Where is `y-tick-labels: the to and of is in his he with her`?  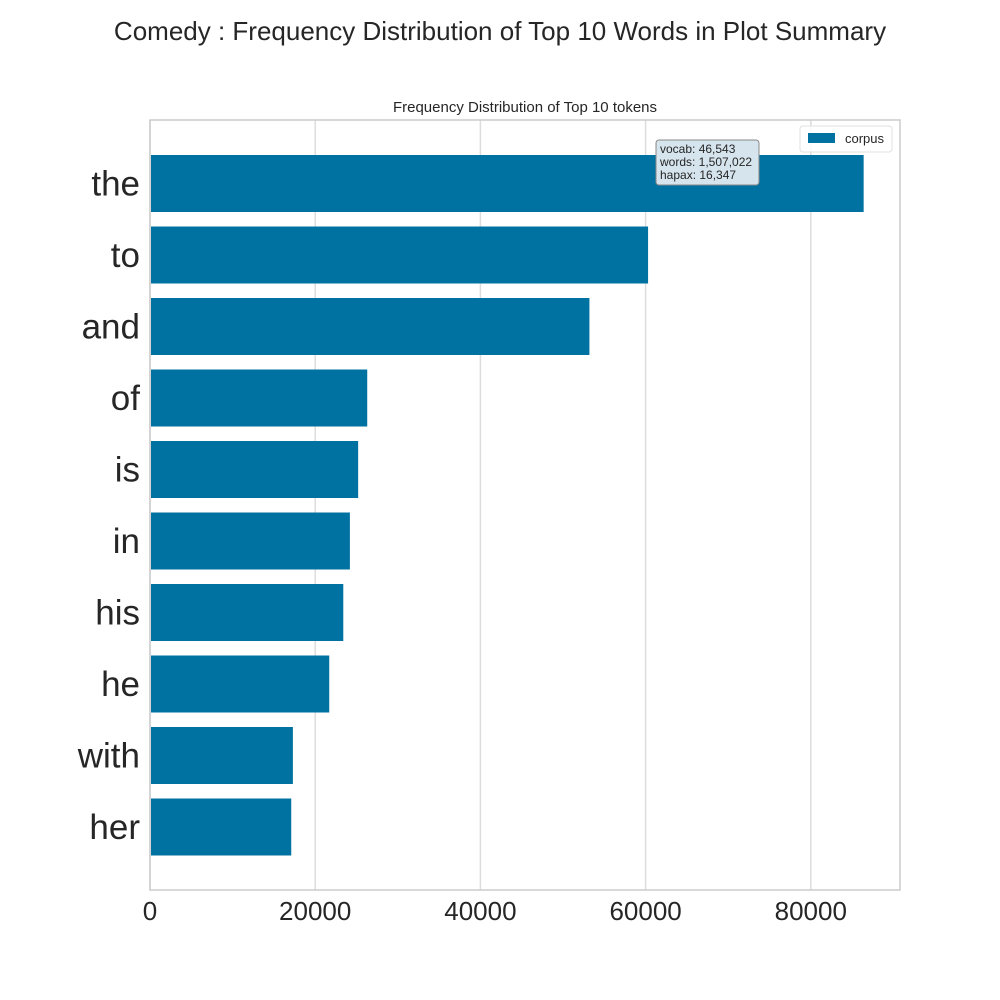
y-tick-labels: the to and of is in his he with her is located at coordinates (109, 506).